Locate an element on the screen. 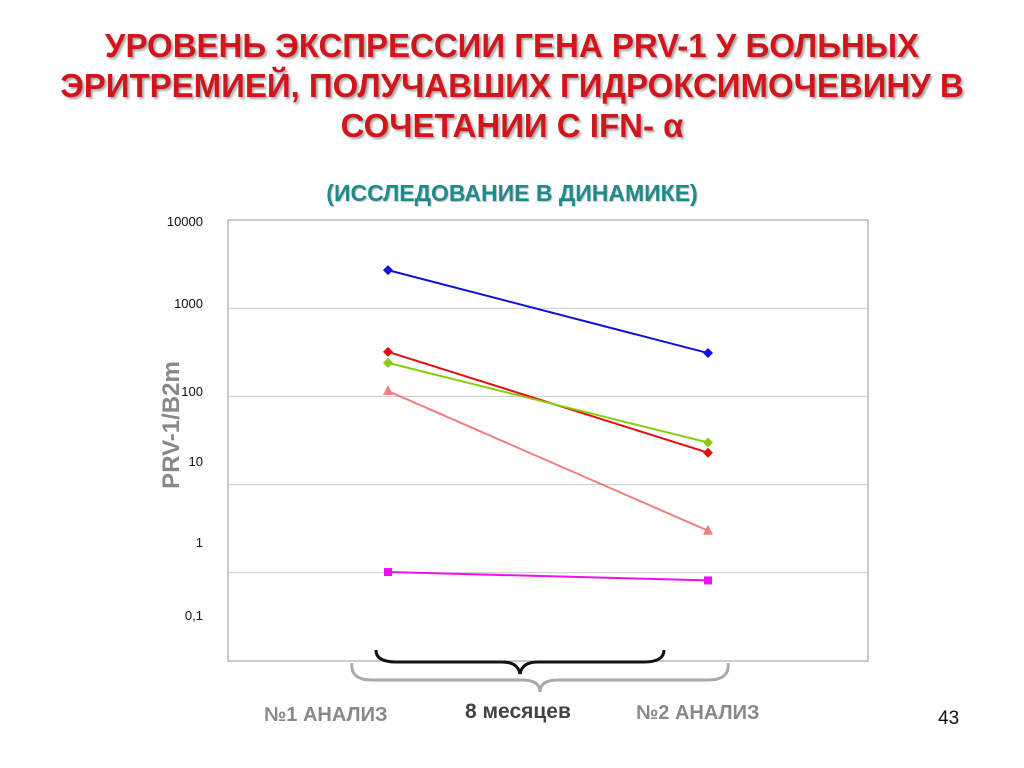 This screenshot has height=768, width=1024. y-tick-label: 10000 is located at coordinates (185, 221).